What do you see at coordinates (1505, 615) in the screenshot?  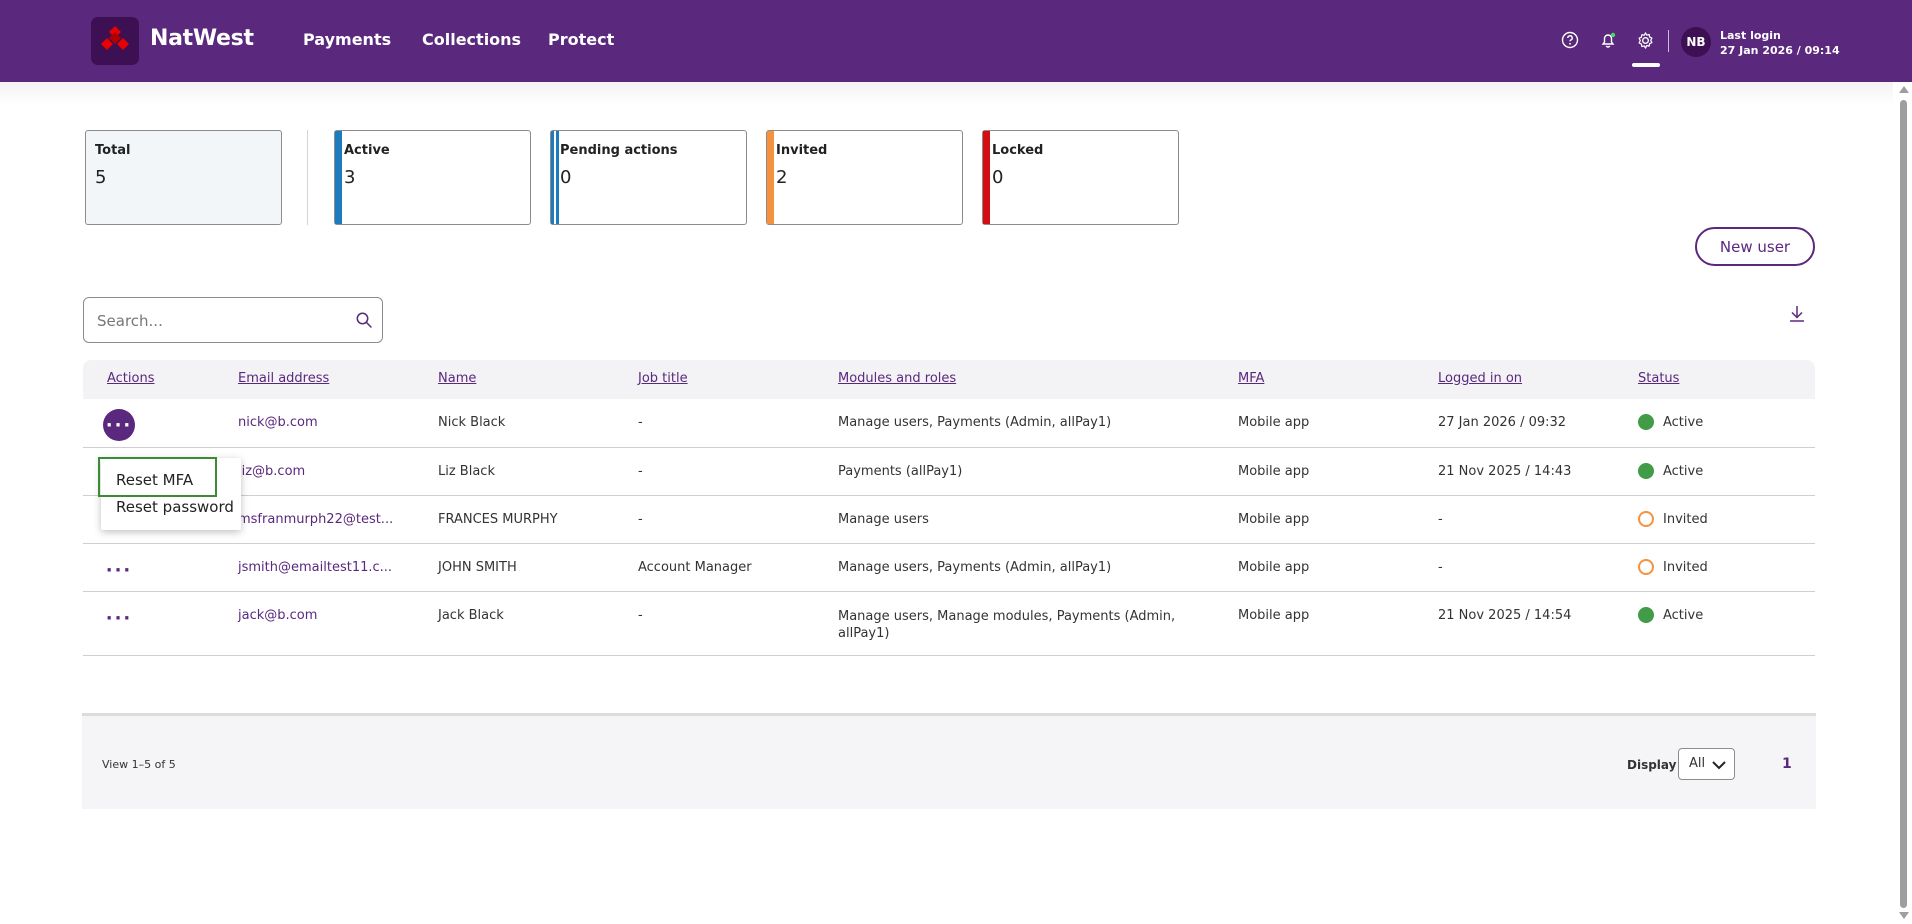 I see `row-logged-in: 21 Nov 2025 / 14:54` at bounding box center [1505, 615].